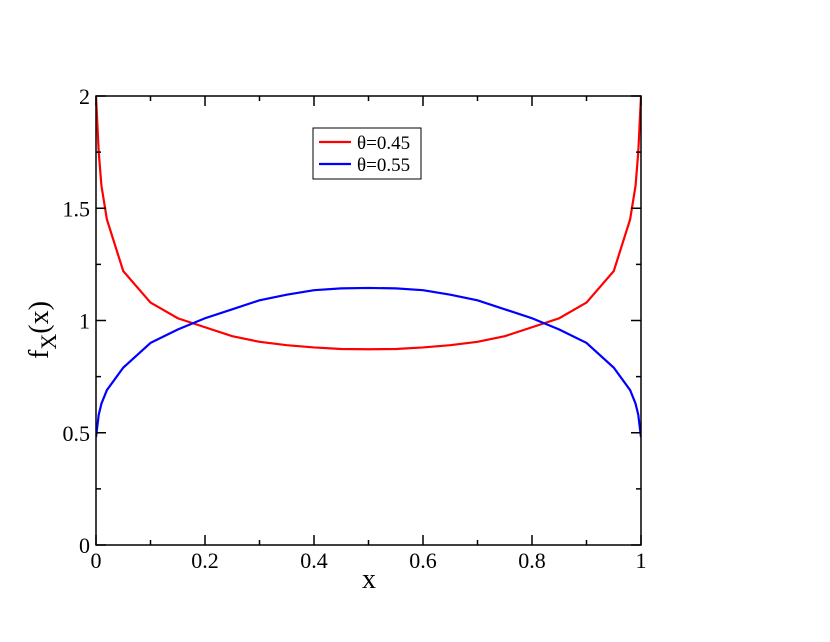  What do you see at coordinates (39, 317) in the screenshot?
I see `y-label-rest: (x)` at bounding box center [39, 317].